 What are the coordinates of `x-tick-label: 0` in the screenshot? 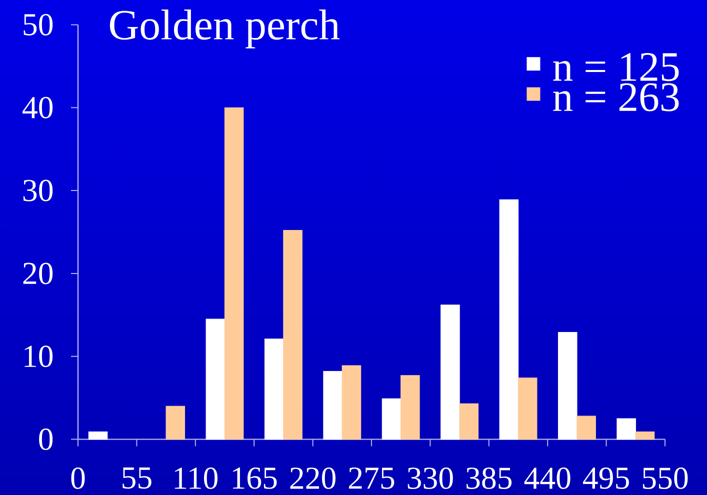 It's located at (78, 479).